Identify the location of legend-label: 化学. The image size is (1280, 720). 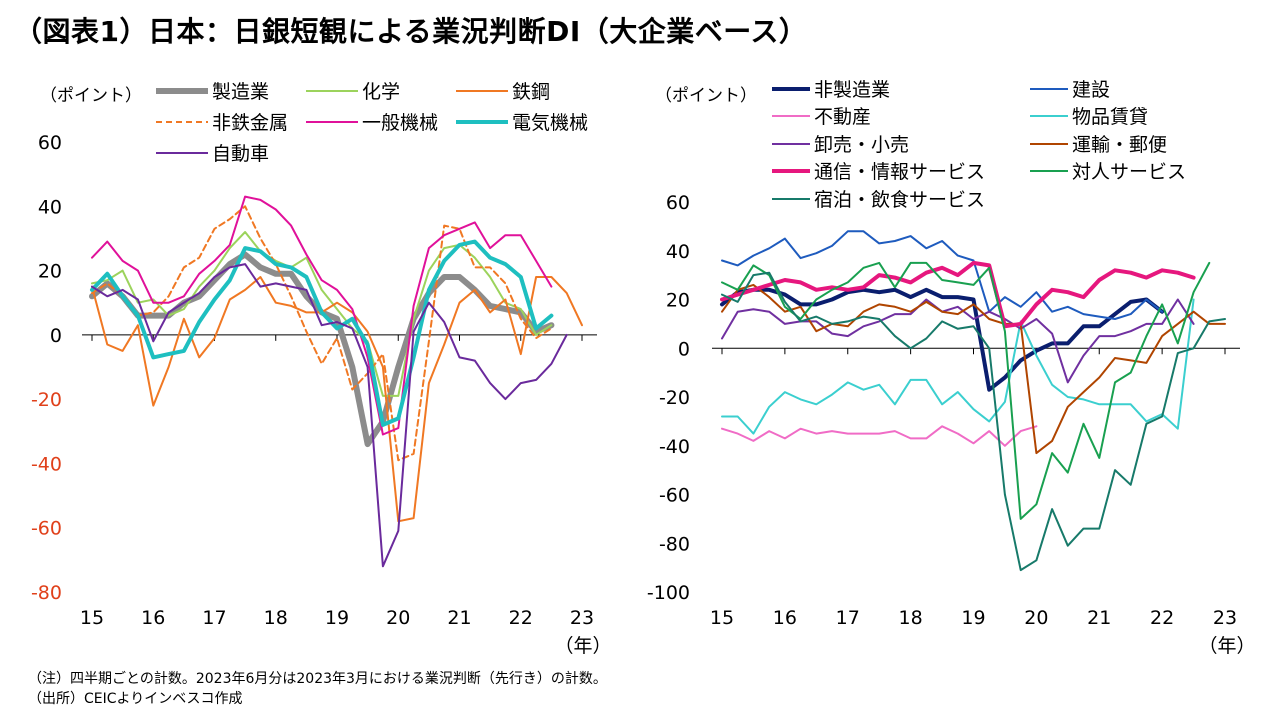
(381, 92).